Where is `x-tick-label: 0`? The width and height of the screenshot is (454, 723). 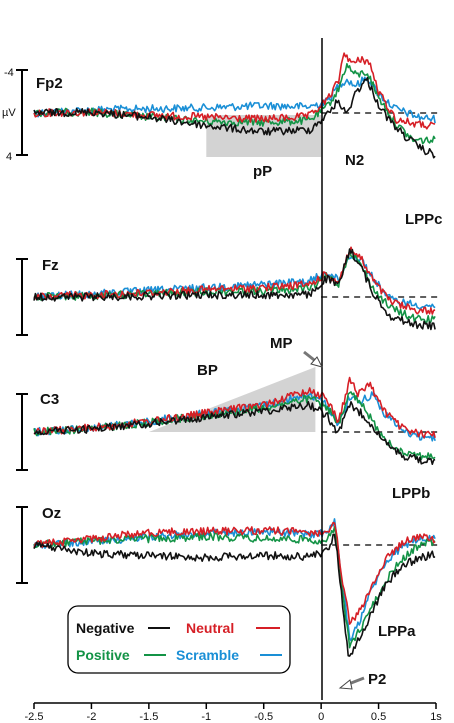 x-tick-label: 0 is located at coordinates (321, 717).